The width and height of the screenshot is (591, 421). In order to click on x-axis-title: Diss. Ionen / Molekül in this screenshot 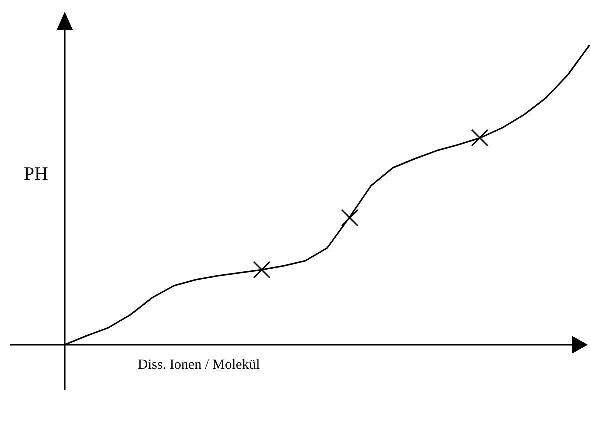, I will do `click(199, 366)`.